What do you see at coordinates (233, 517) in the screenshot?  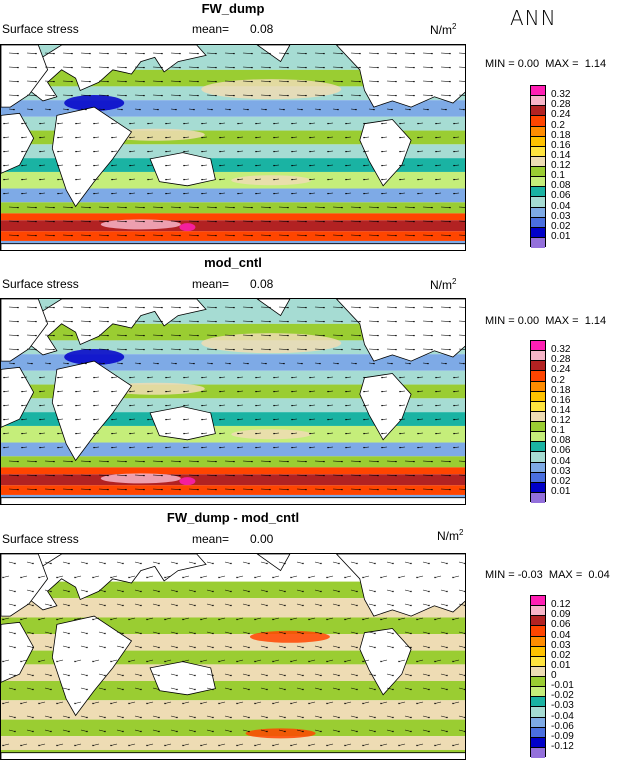 I see `panel-3-title: FW_dump - mod_cntl` at bounding box center [233, 517].